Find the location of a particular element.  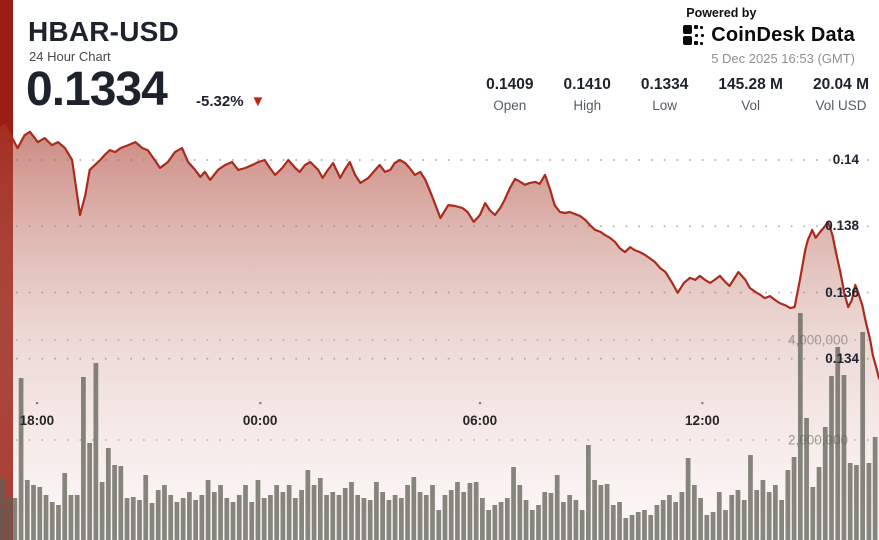

page-title: HBAR-USD is located at coordinates (103, 31).